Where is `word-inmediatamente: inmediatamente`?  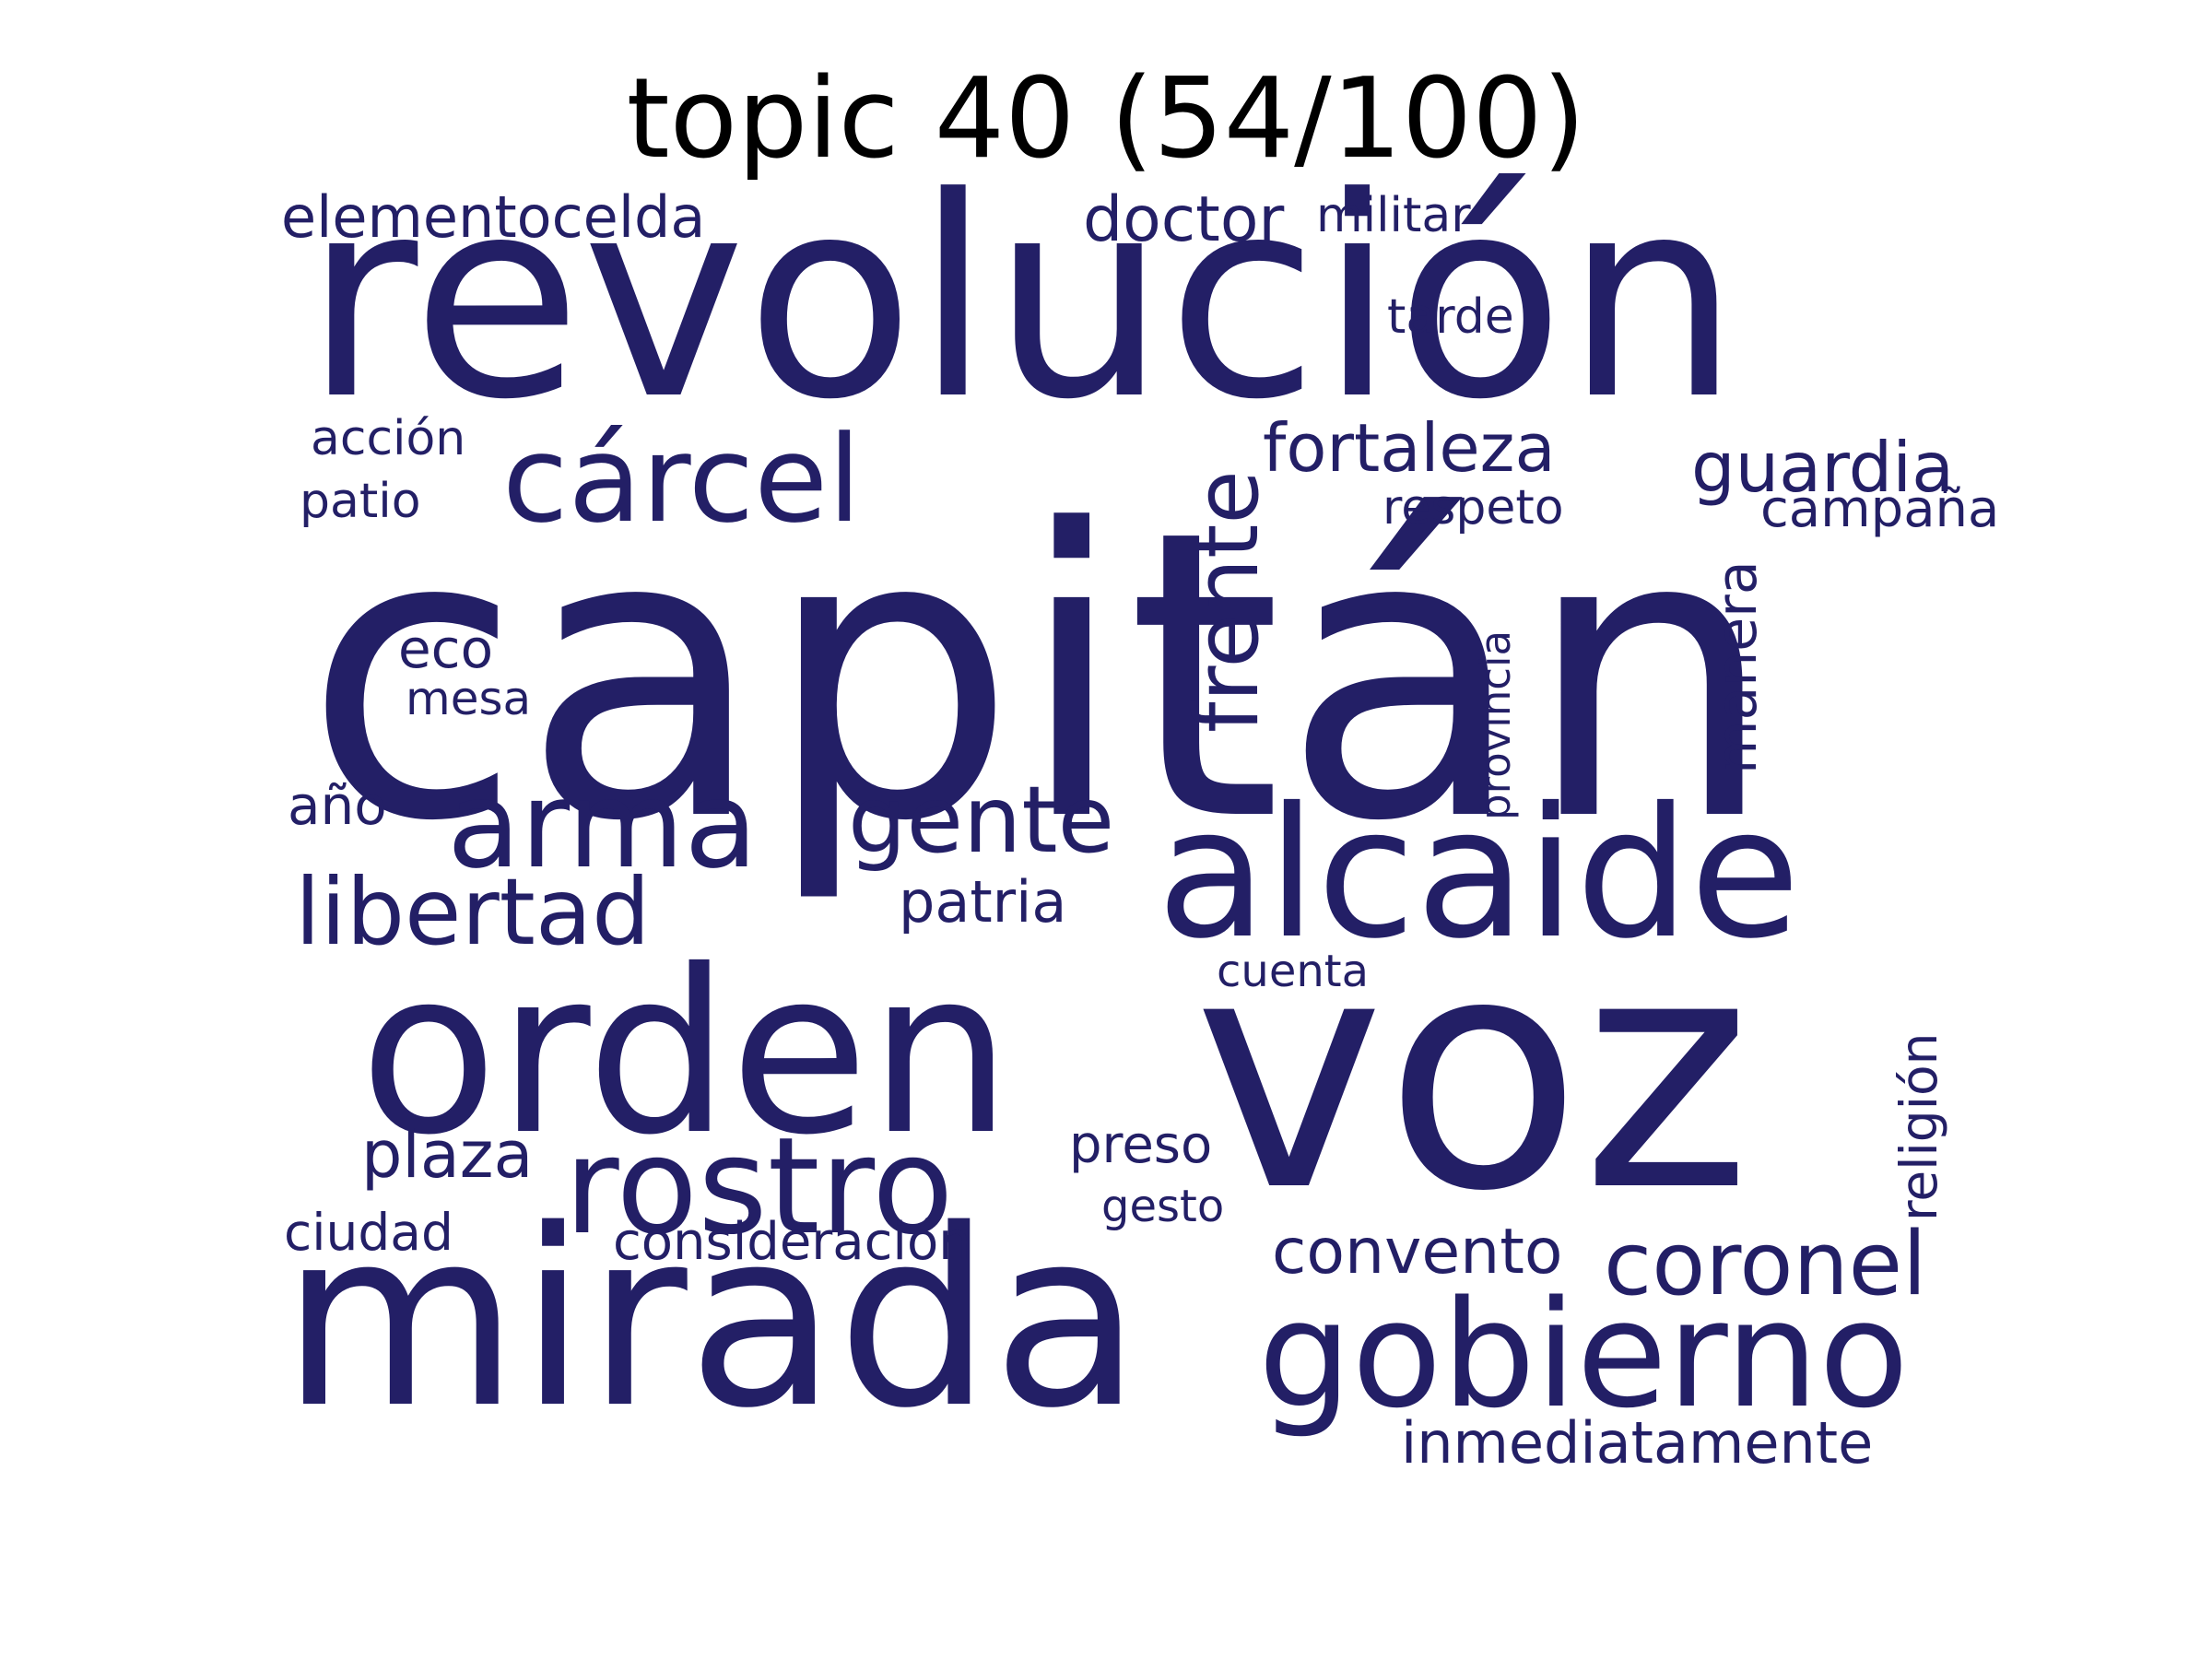 word-inmediatamente: inmediatamente is located at coordinates (1637, 1443).